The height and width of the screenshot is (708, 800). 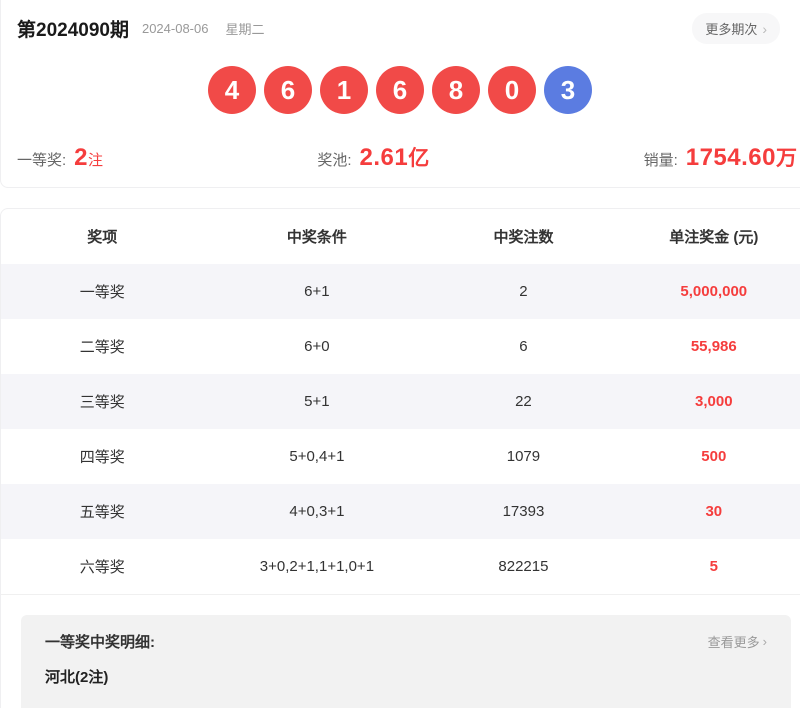 I want to click on win-condition: 5+0,4+1, so click(x=317, y=456).